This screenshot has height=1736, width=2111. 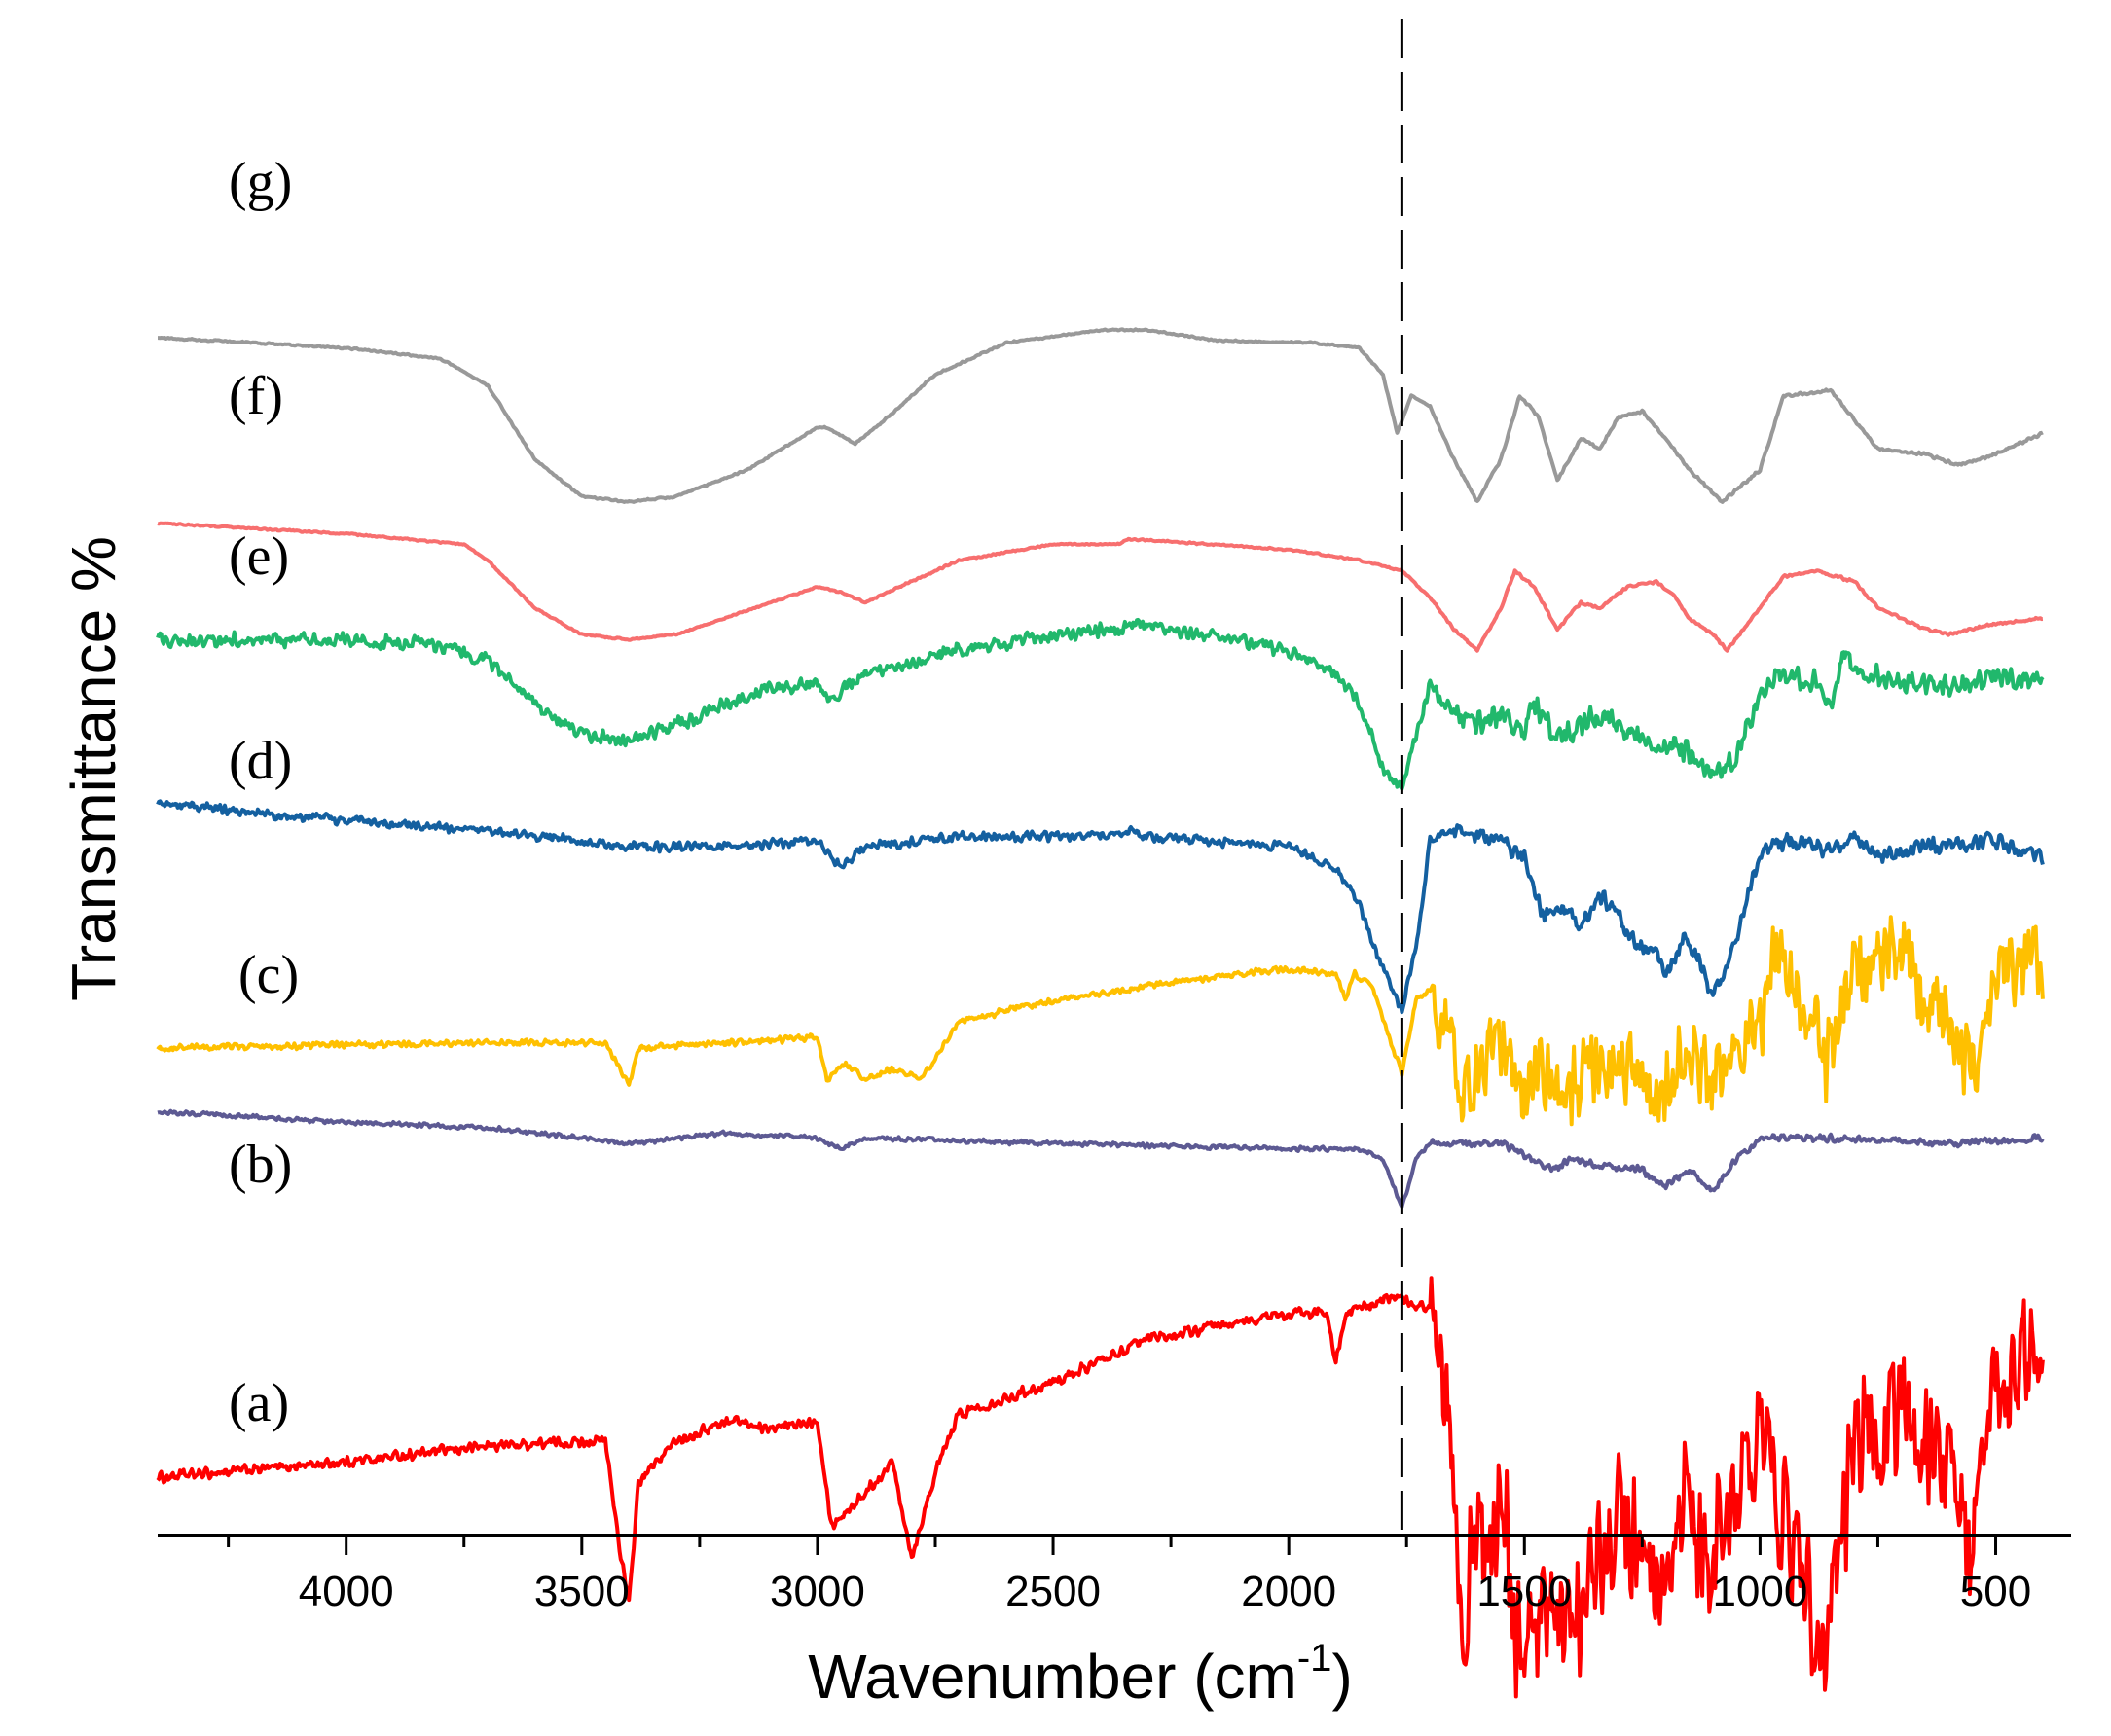 What do you see at coordinates (1101, 1159) in the screenshot?
I see `series-line-b` at bounding box center [1101, 1159].